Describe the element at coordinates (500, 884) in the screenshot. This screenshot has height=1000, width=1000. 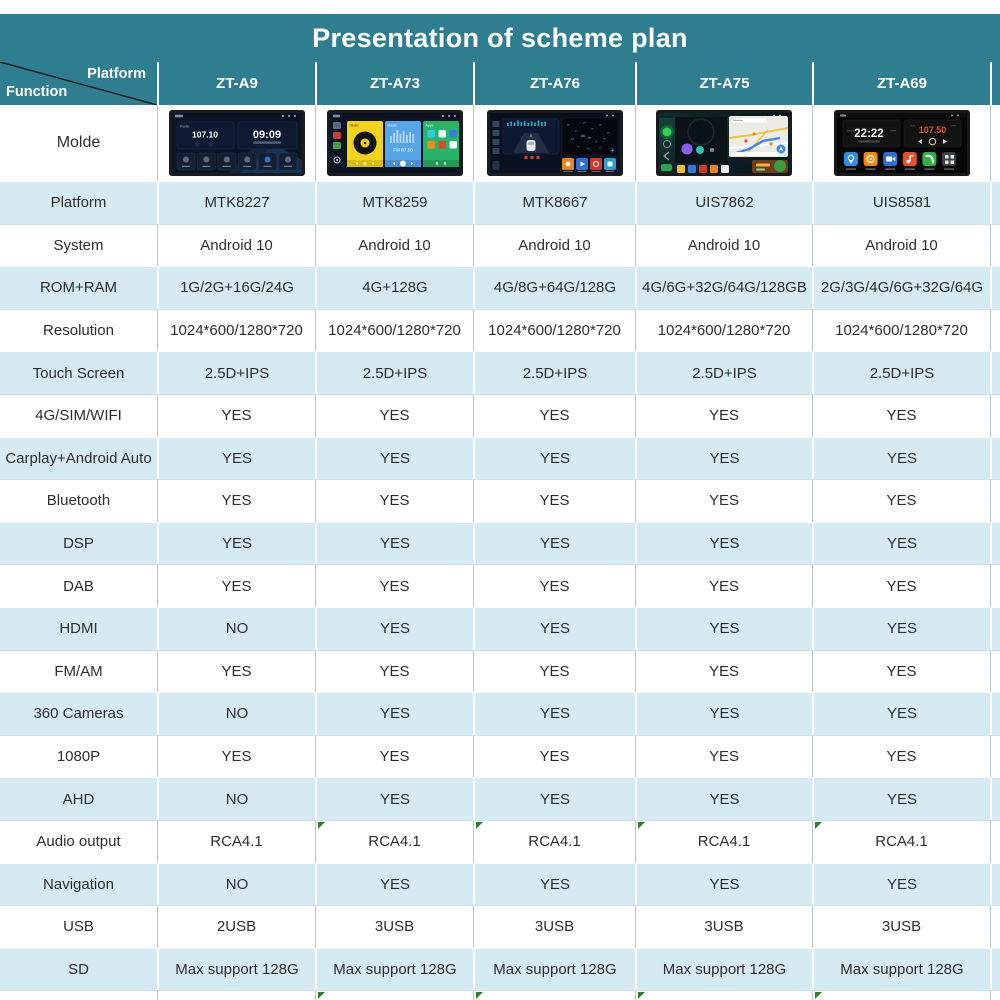
I see `table-row: Navigation NO YES YES YES YES` at that location.